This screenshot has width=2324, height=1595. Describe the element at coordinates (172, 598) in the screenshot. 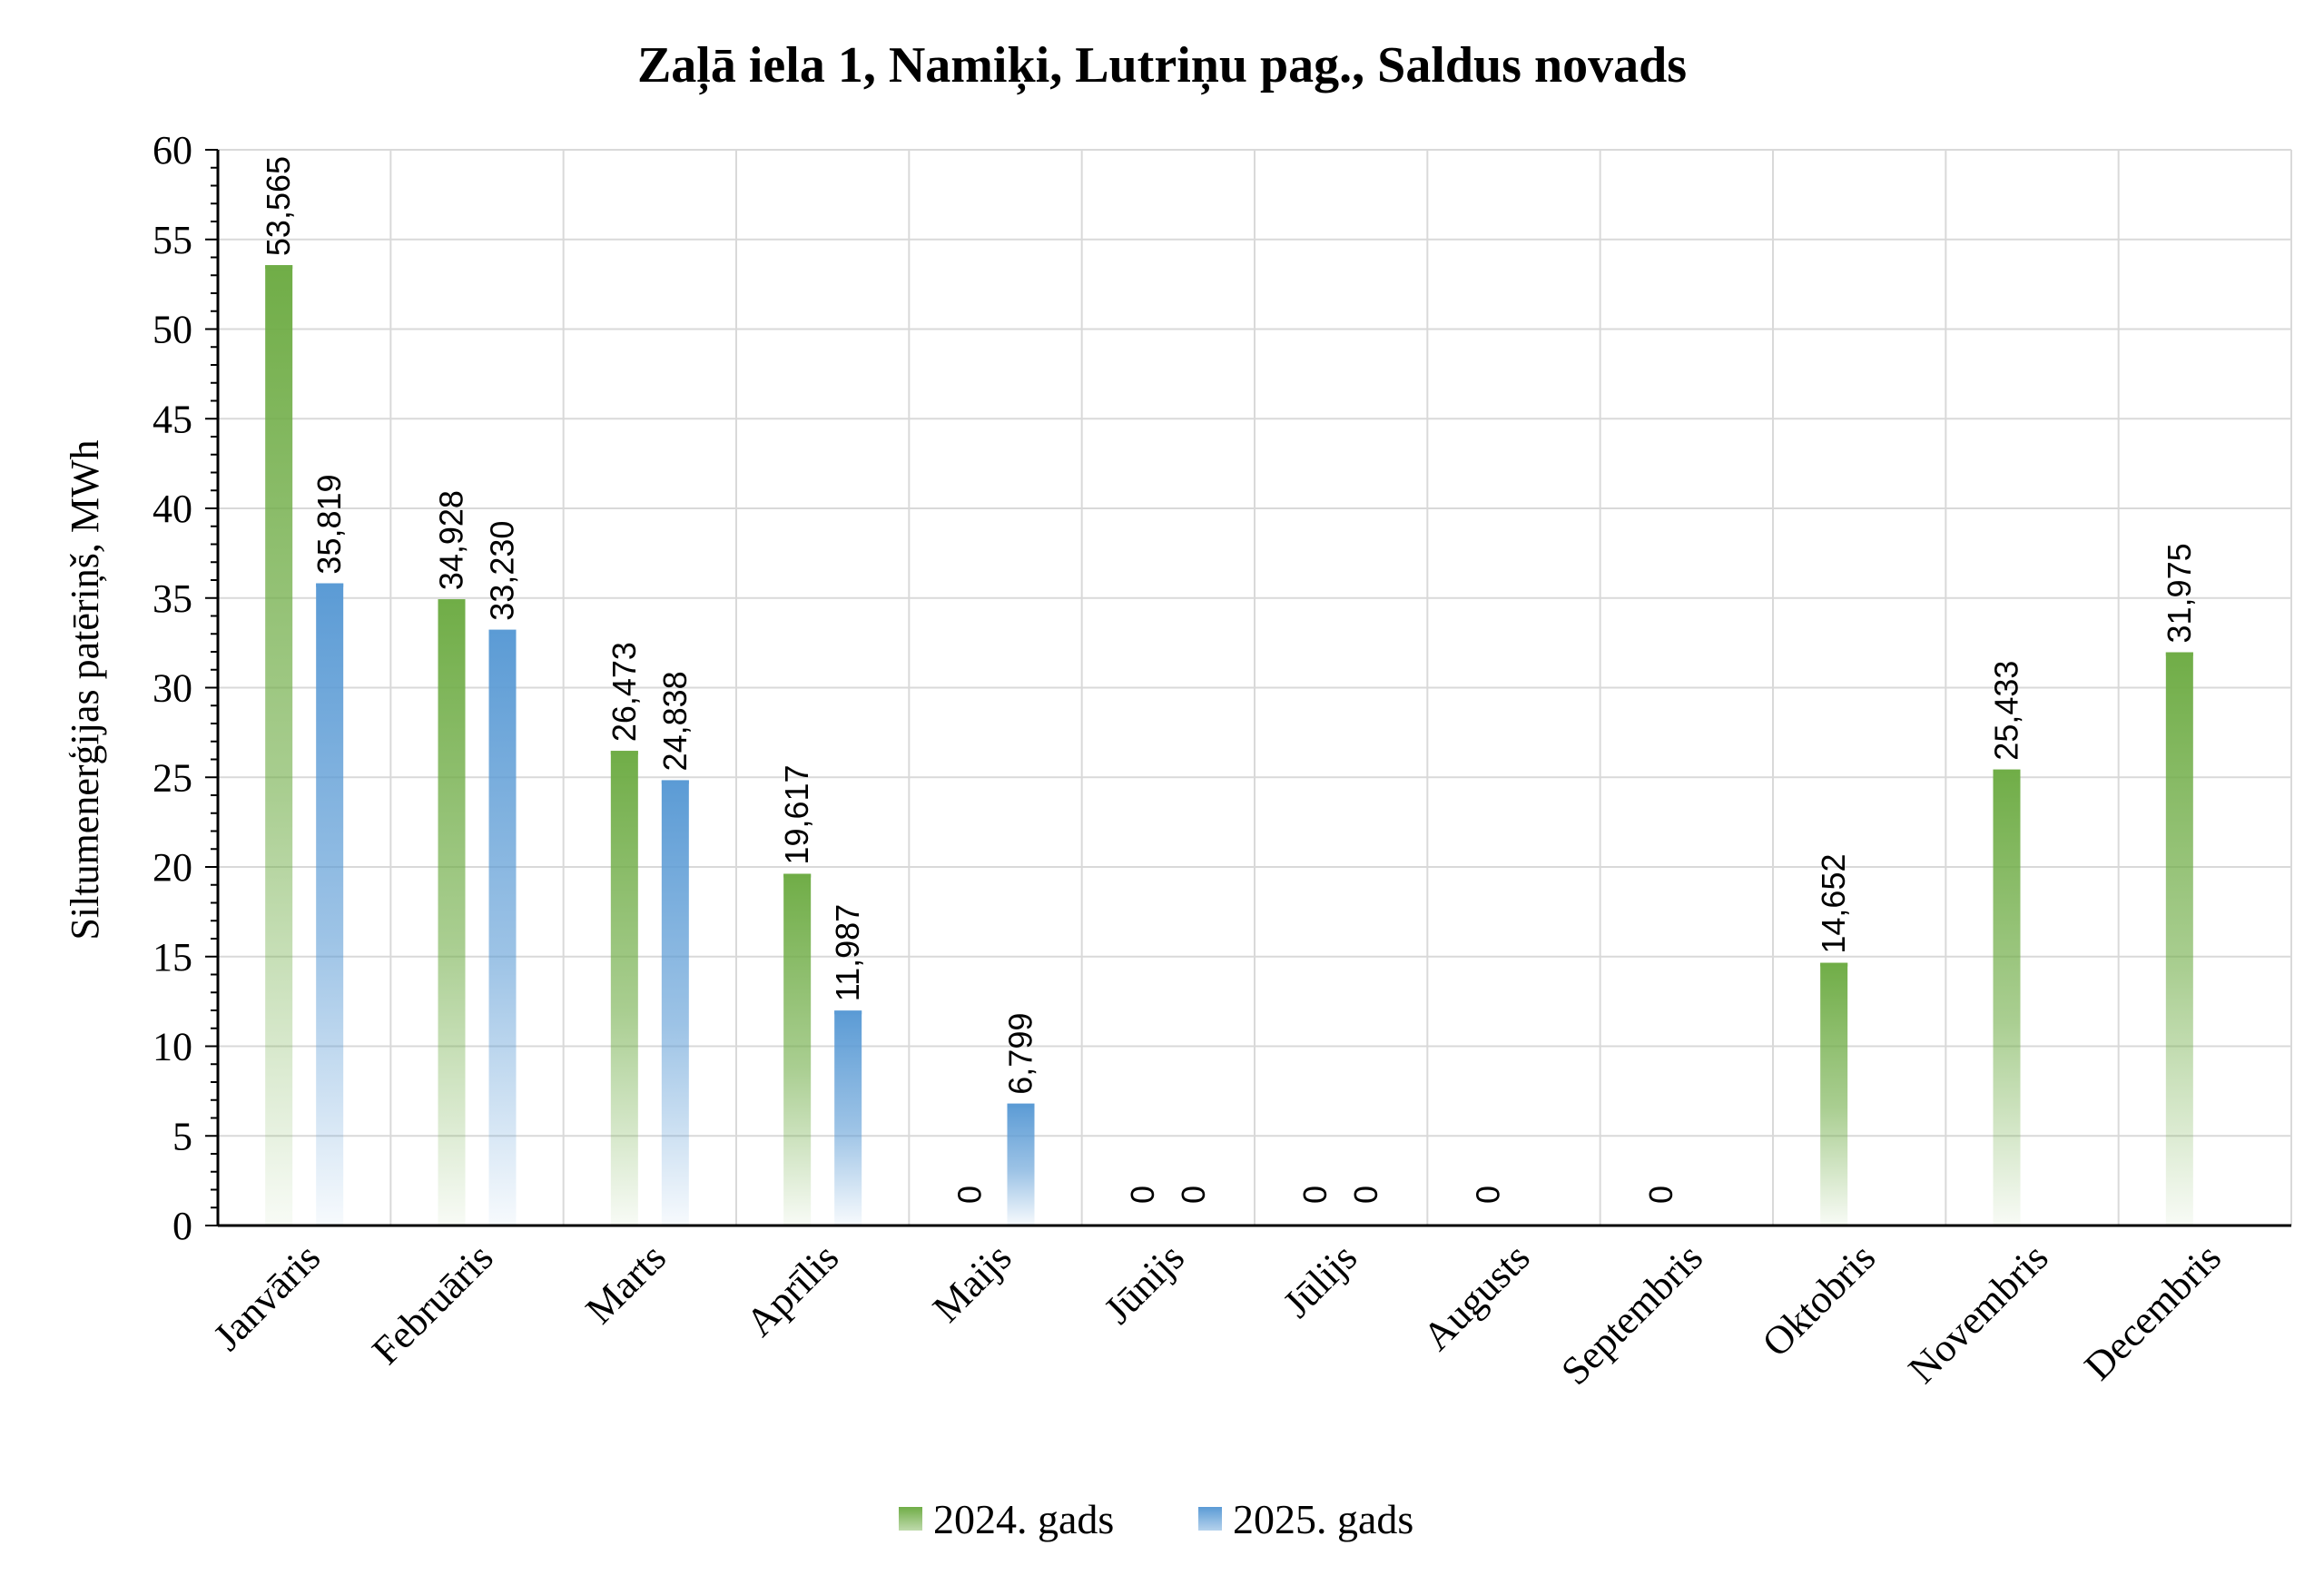

I see `y-tick-label: 35` at that location.